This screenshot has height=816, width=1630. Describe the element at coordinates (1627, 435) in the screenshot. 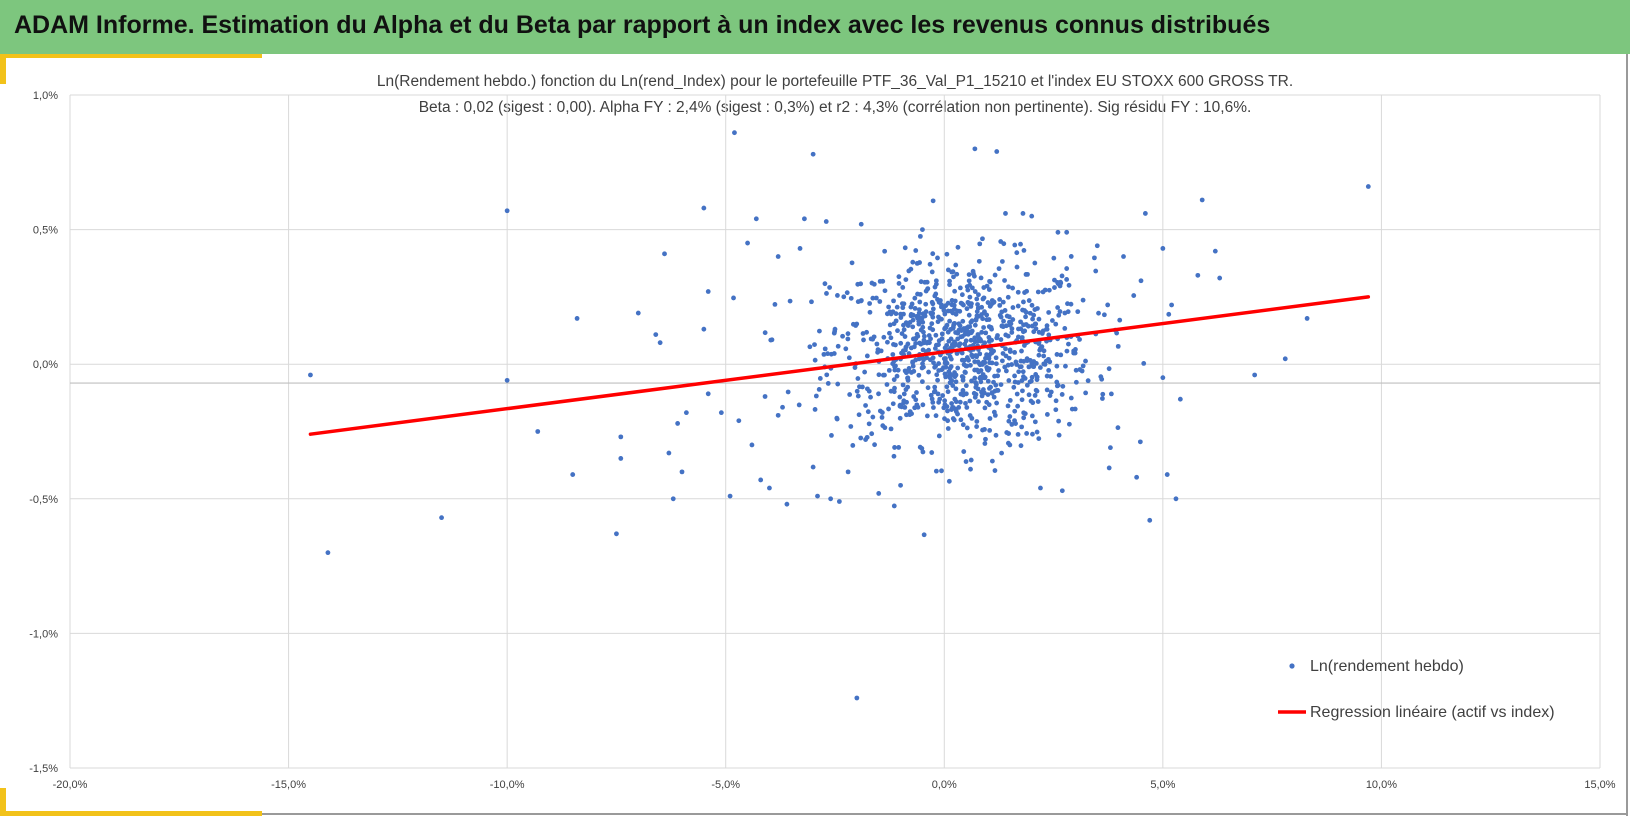

I see `frame-border-right` at that location.